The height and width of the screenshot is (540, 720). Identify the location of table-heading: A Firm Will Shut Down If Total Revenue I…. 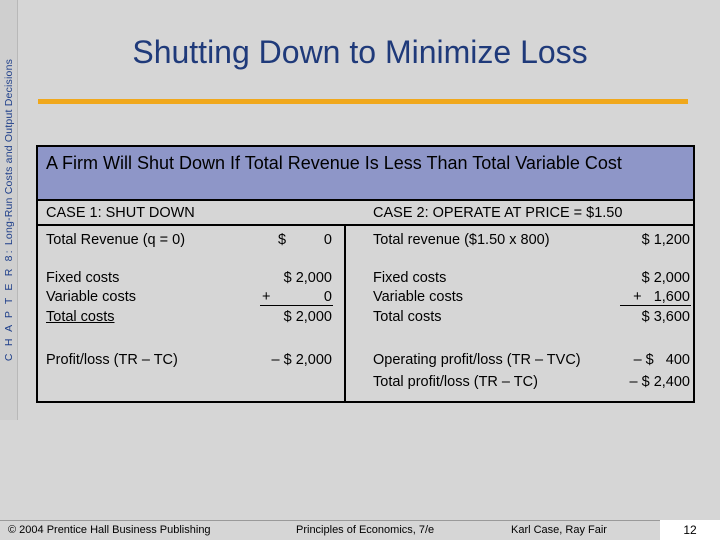
(334, 163).